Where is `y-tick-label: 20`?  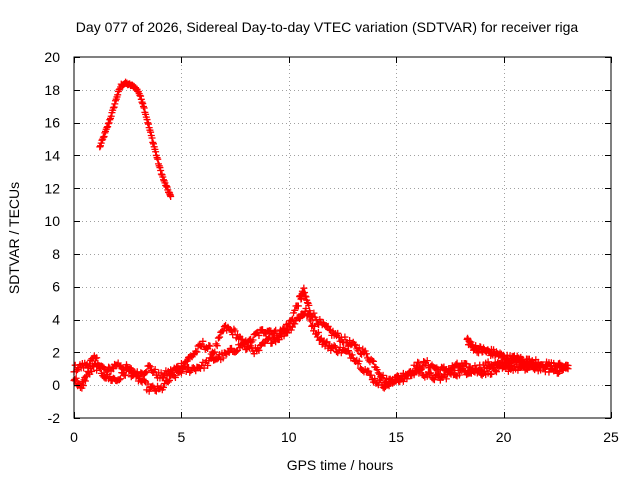
y-tick-label: 20 is located at coordinates (52, 57).